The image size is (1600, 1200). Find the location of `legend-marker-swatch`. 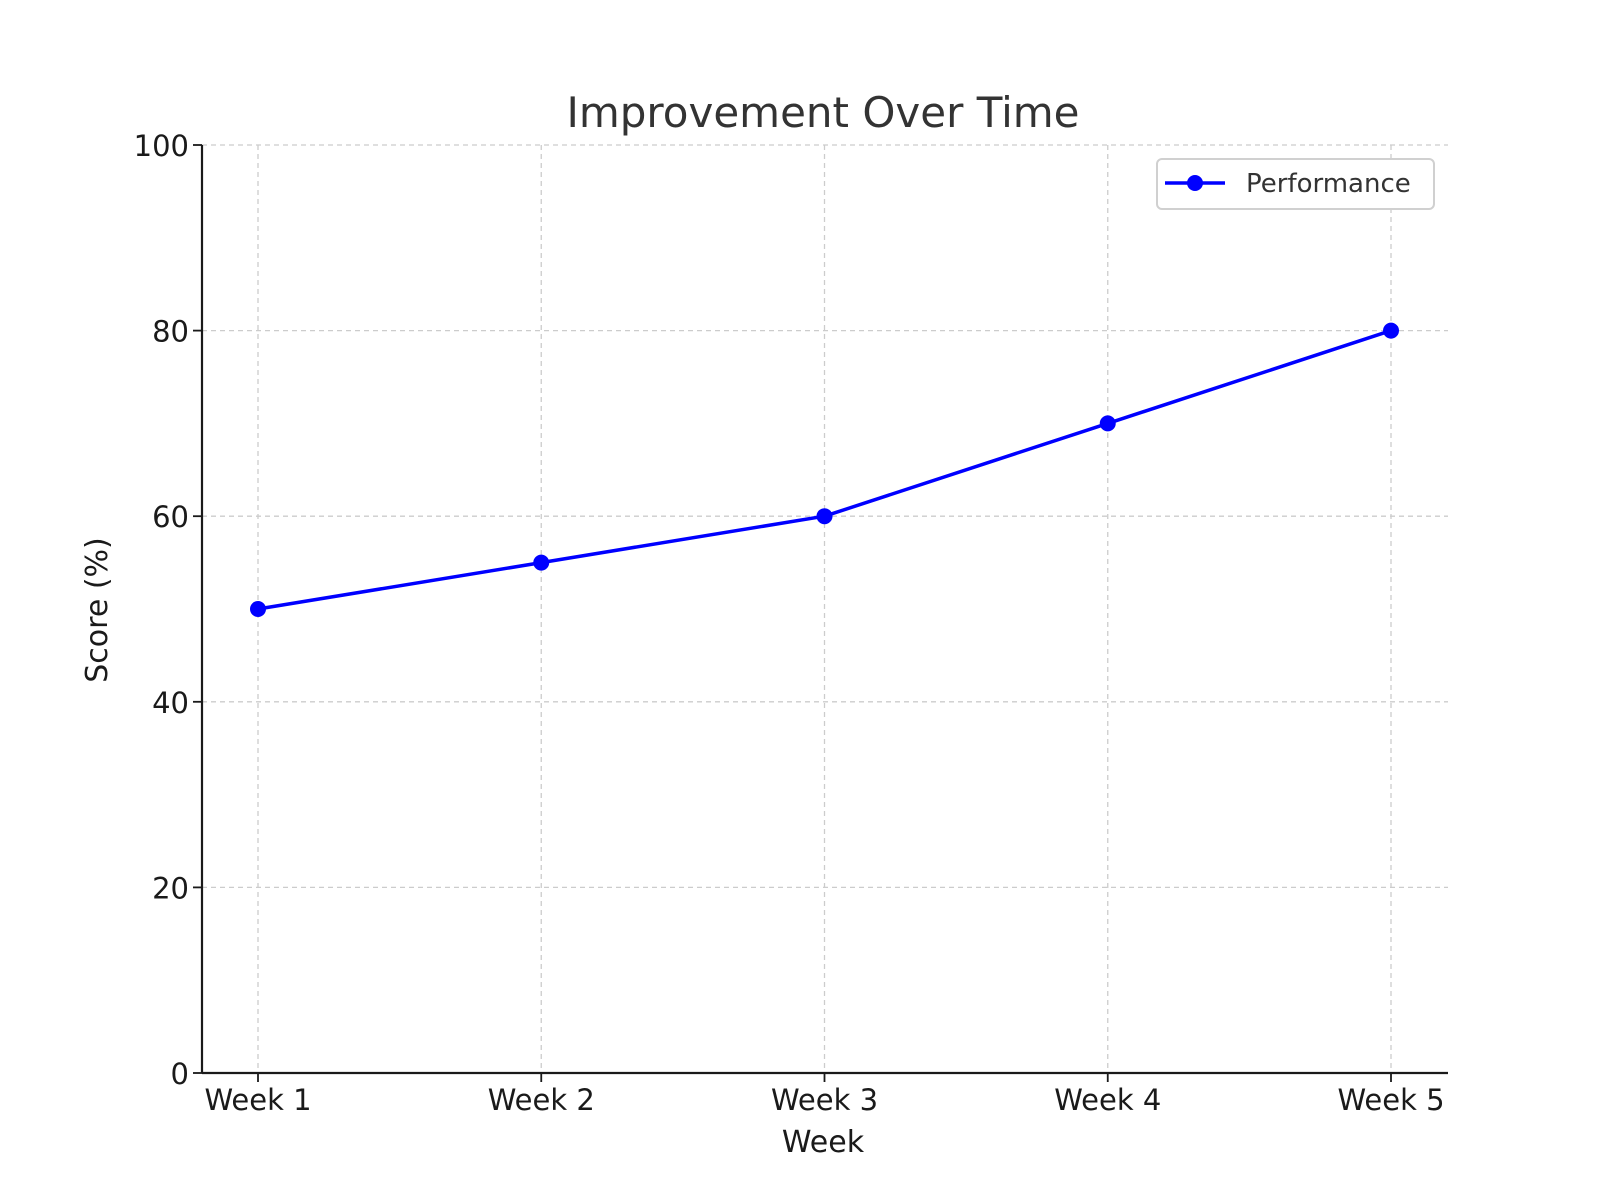

legend-marker-swatch is located at coordinates (1195, 183).